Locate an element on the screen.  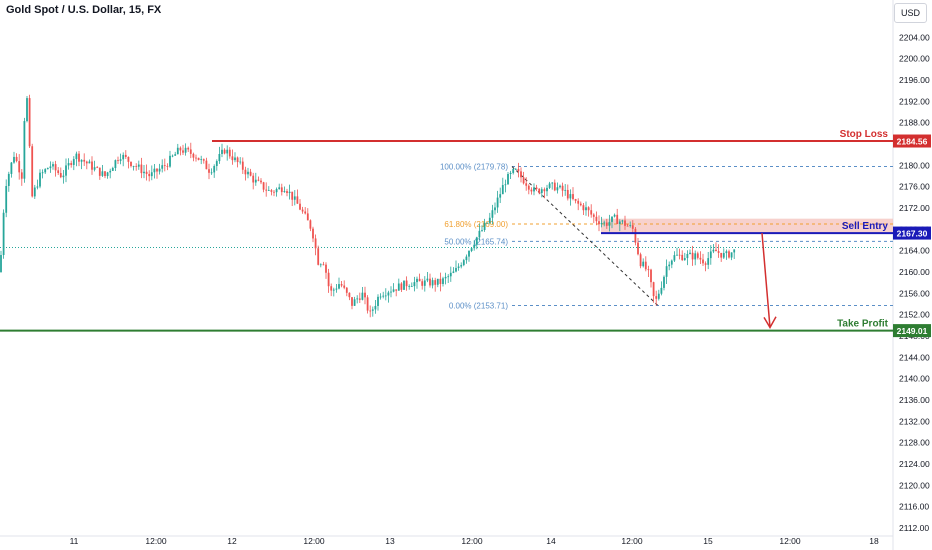
x-tick-label: 12:00 is located at coordinates (156, 541).